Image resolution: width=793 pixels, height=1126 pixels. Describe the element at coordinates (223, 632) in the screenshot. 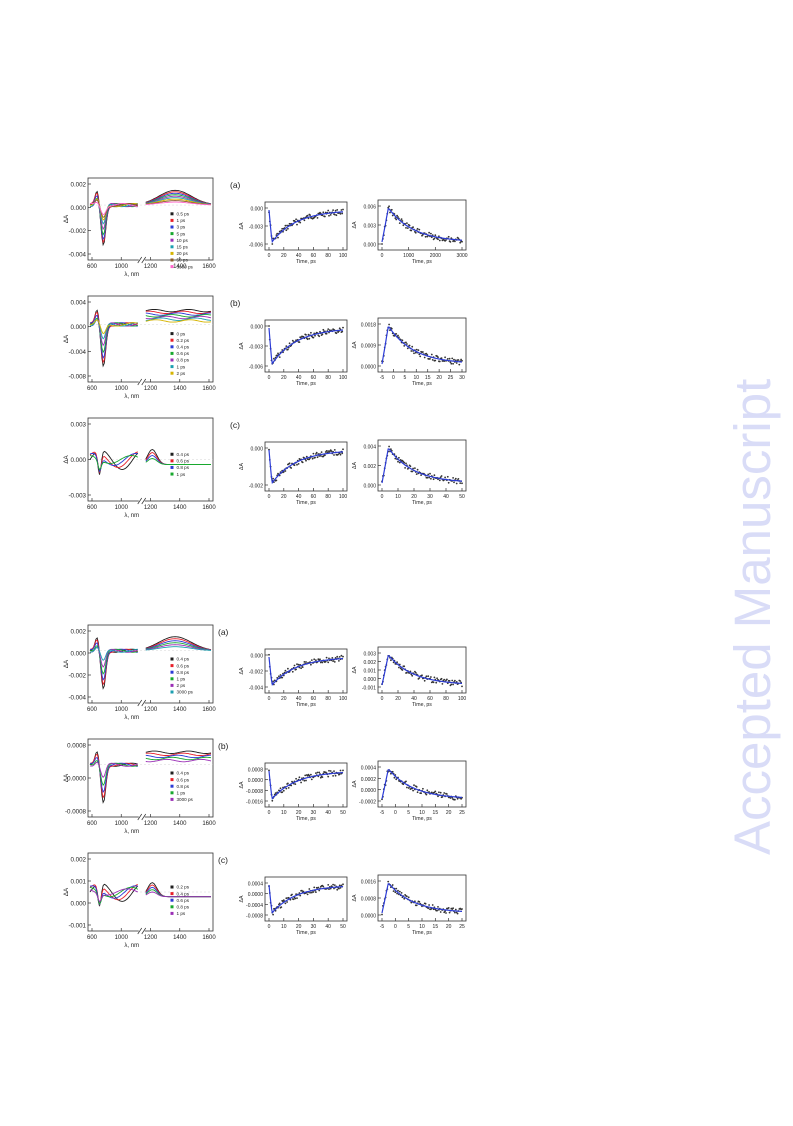

I see `panel-letter: (a)` at that location.